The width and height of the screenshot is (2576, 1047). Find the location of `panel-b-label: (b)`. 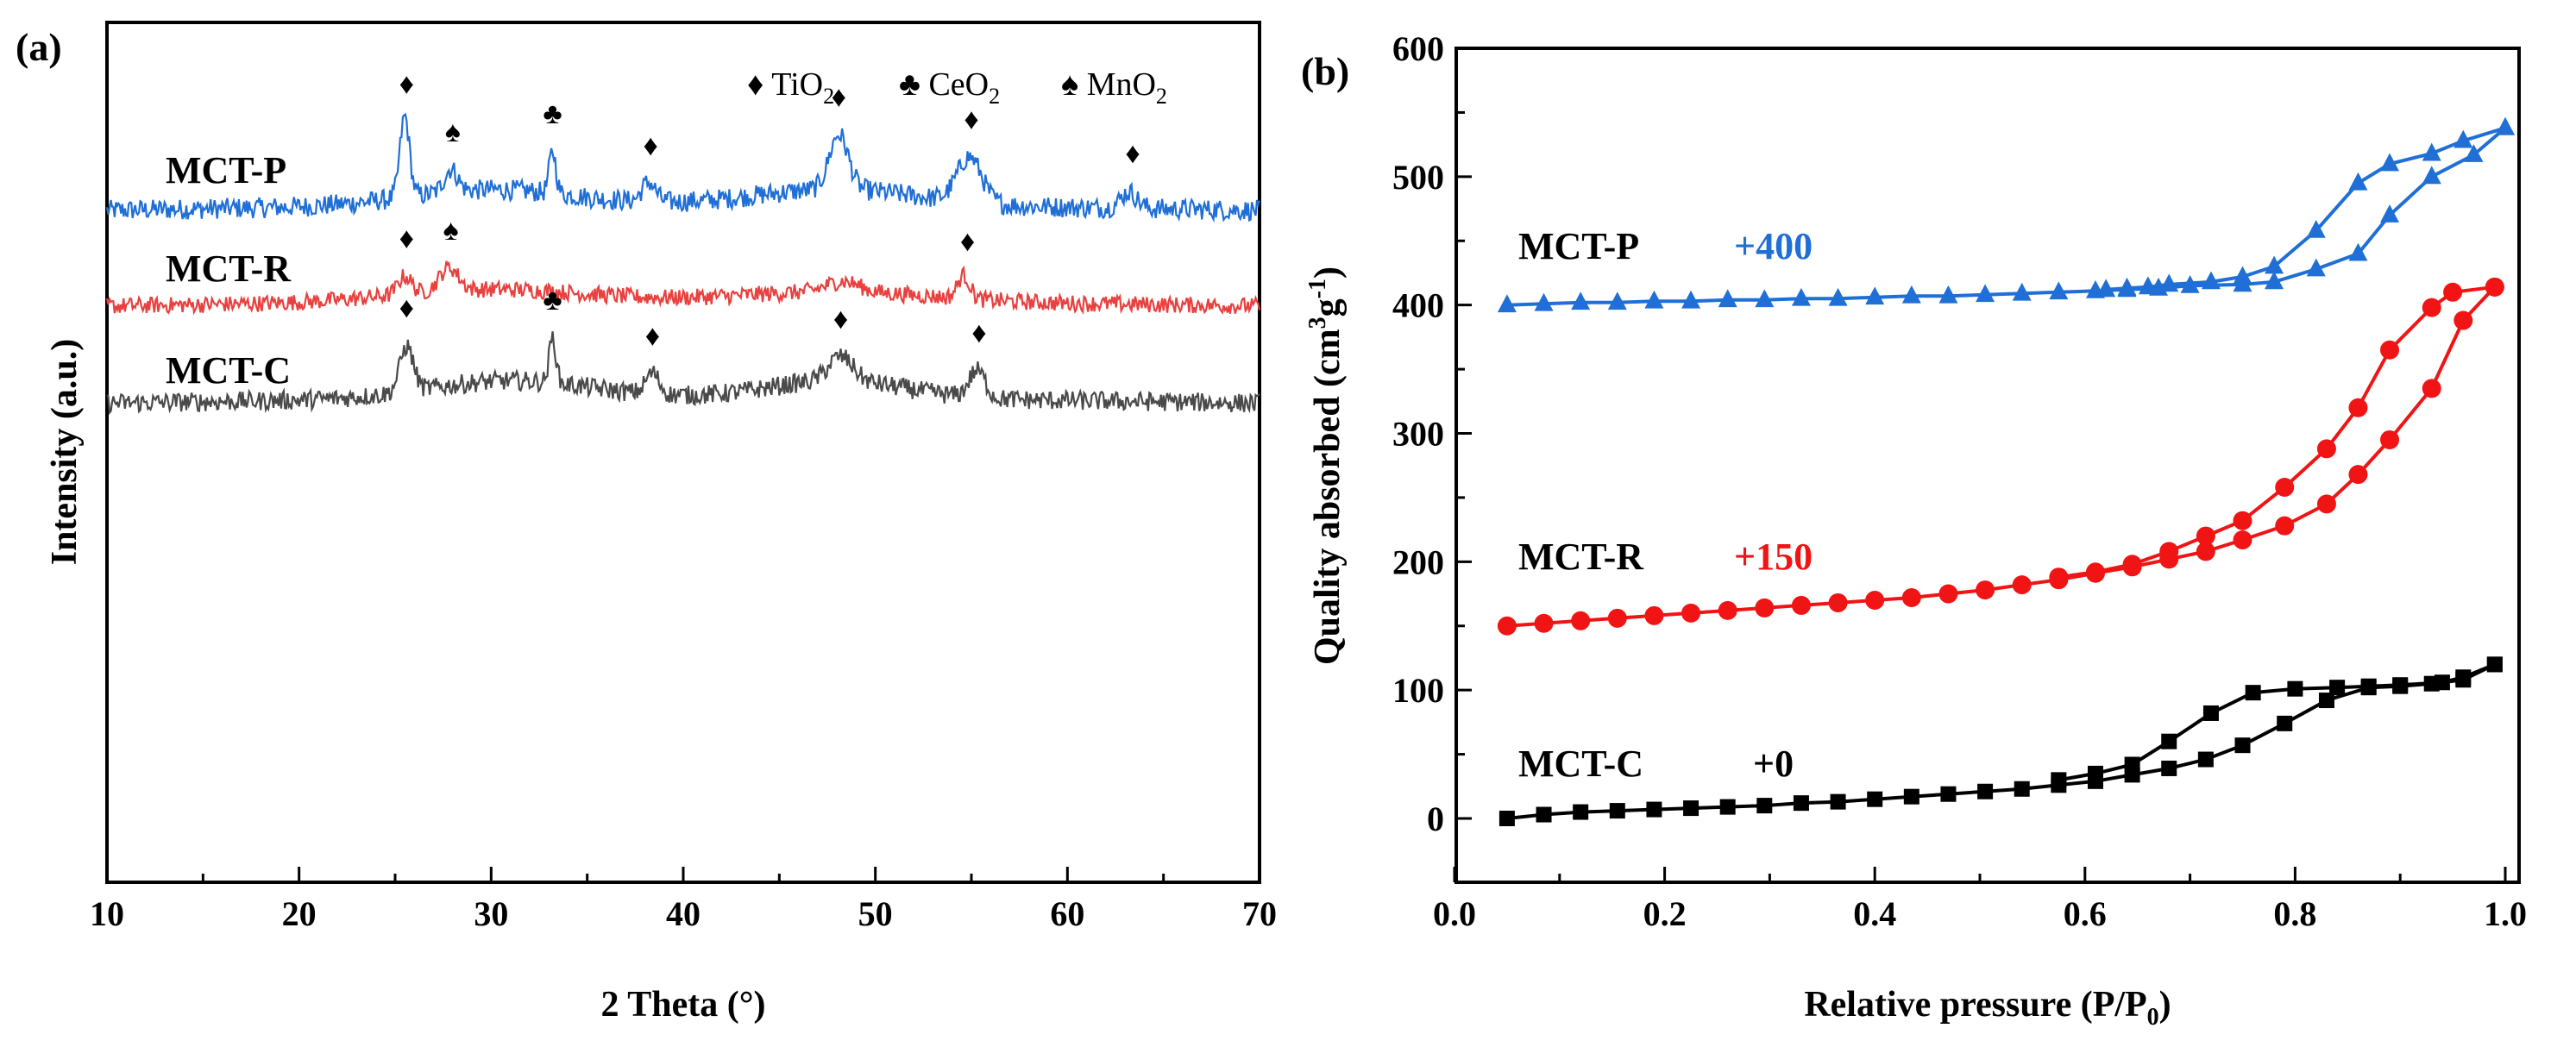

panel-b-label: (b) is located at coordinates (1325, 71).